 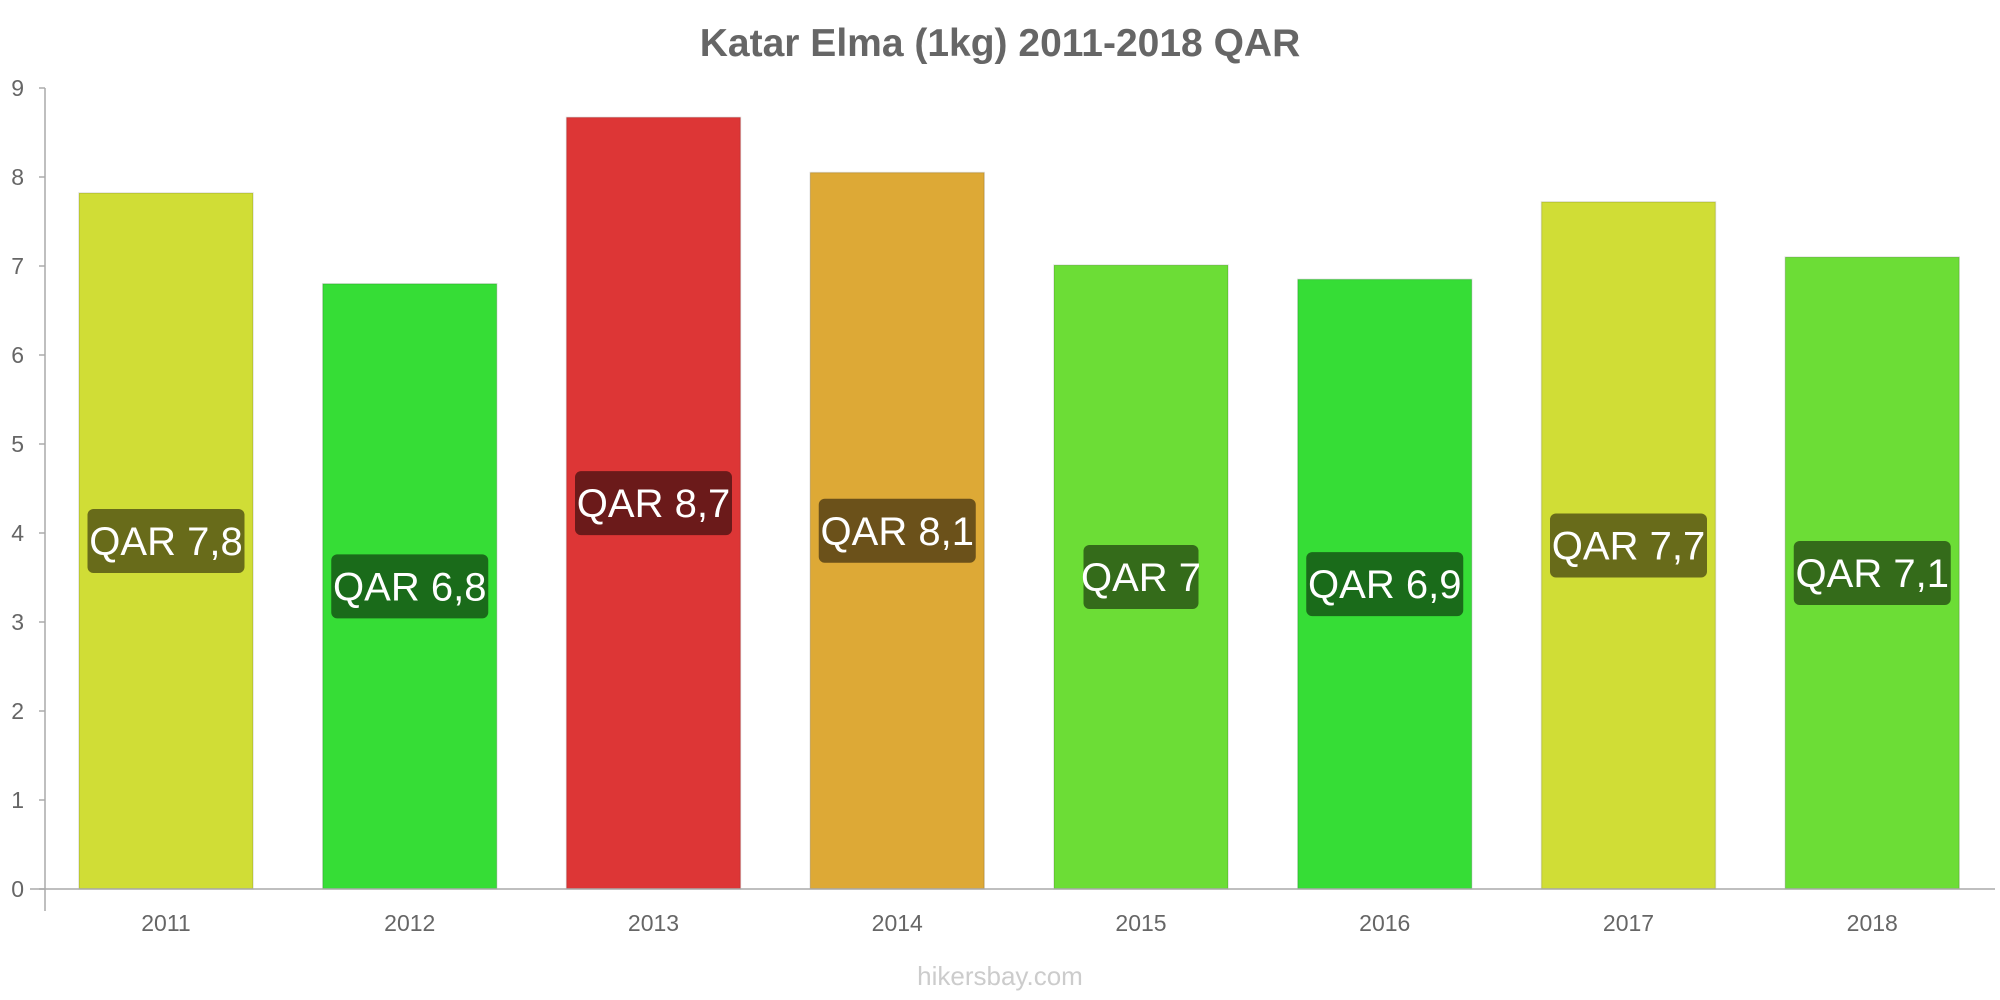 I want to click on x-tick-label: 2015, so click(x=1140, y=923).